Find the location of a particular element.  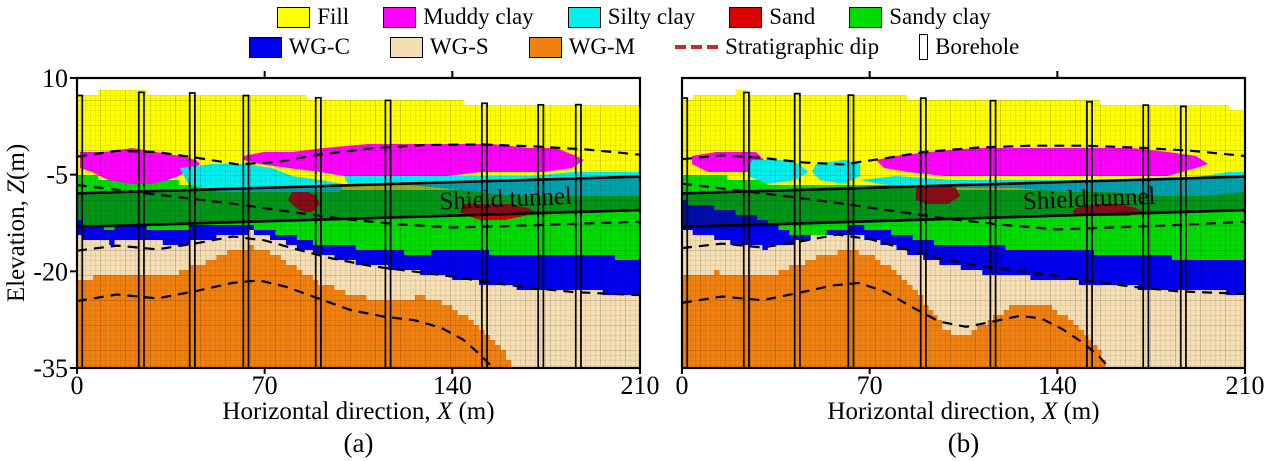

legend-label: Fill is located at coordinates (333, 16).